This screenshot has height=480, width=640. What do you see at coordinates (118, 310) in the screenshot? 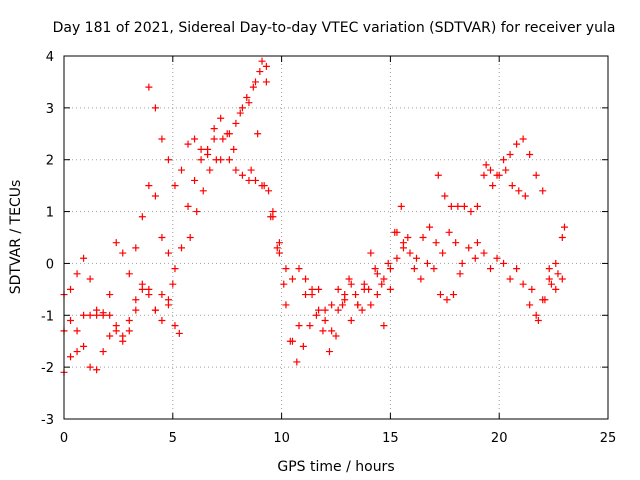
I see `series-track-c` at bounding box center [118, 310].